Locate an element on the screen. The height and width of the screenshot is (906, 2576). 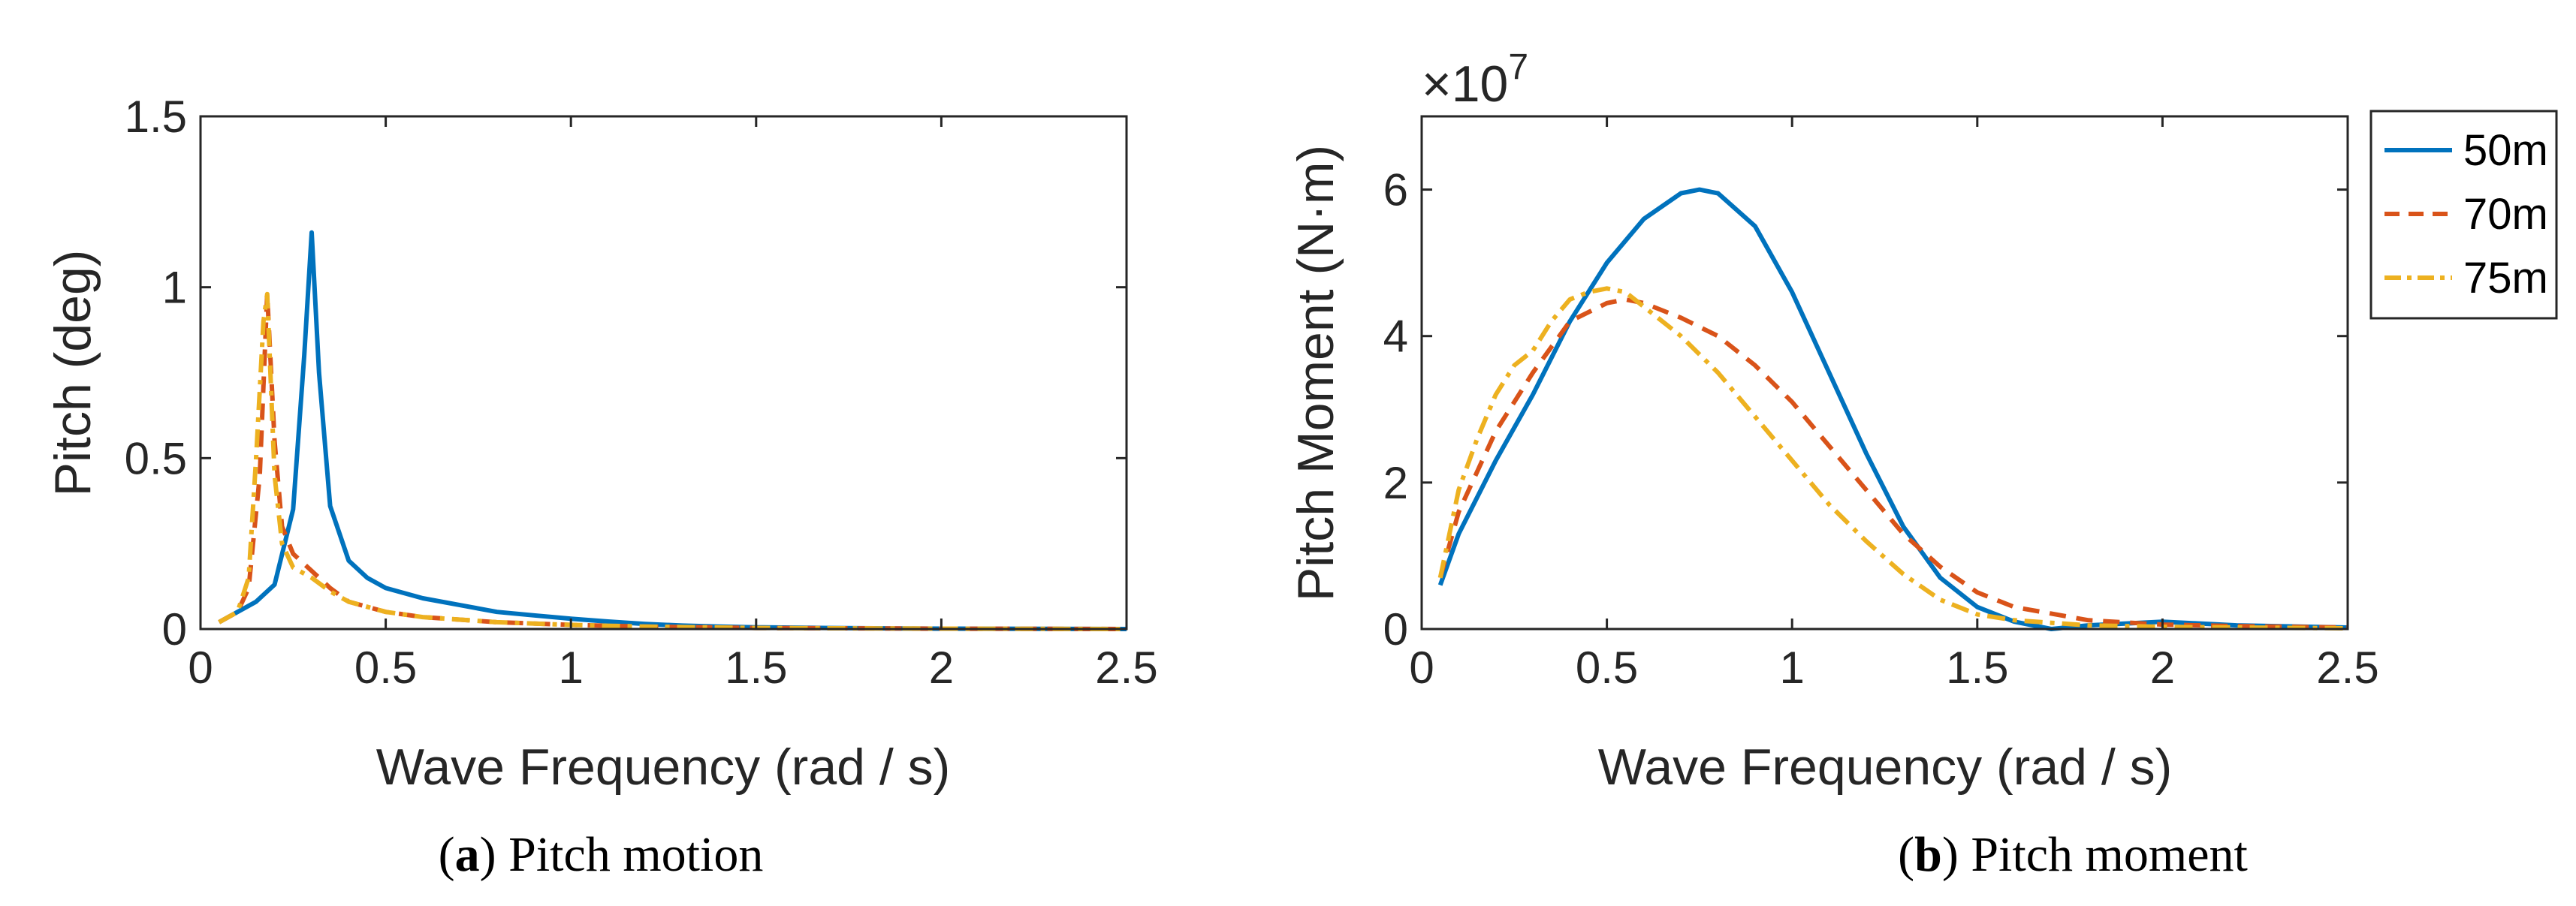
y-axis-label-a: Pitch (deg) is located at coordinates (73, 373).